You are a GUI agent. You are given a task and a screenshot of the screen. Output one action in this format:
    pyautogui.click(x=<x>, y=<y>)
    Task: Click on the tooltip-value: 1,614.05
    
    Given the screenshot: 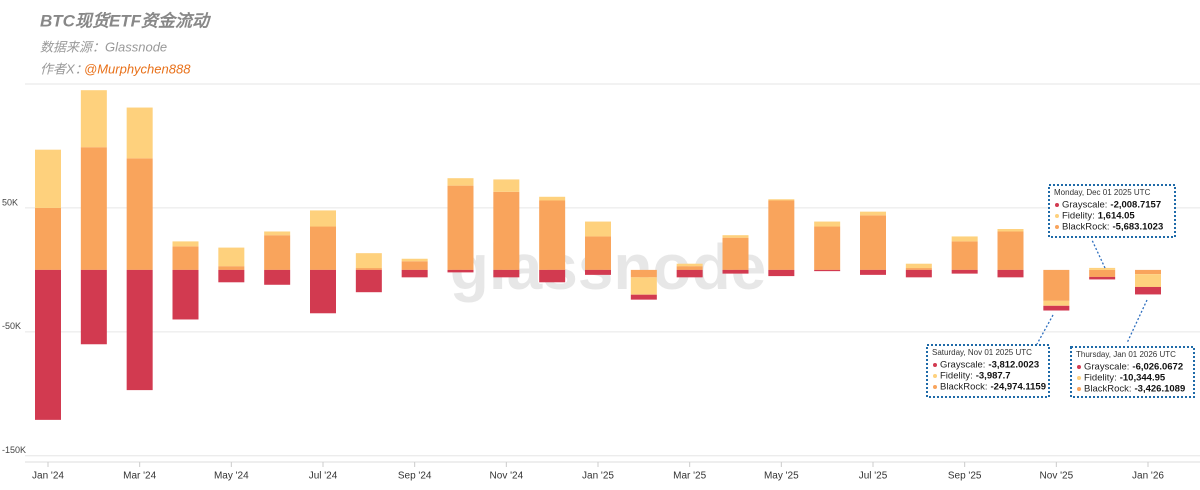 What is the action you would take?
    pyautogui.click(x=1117, y=216)
    